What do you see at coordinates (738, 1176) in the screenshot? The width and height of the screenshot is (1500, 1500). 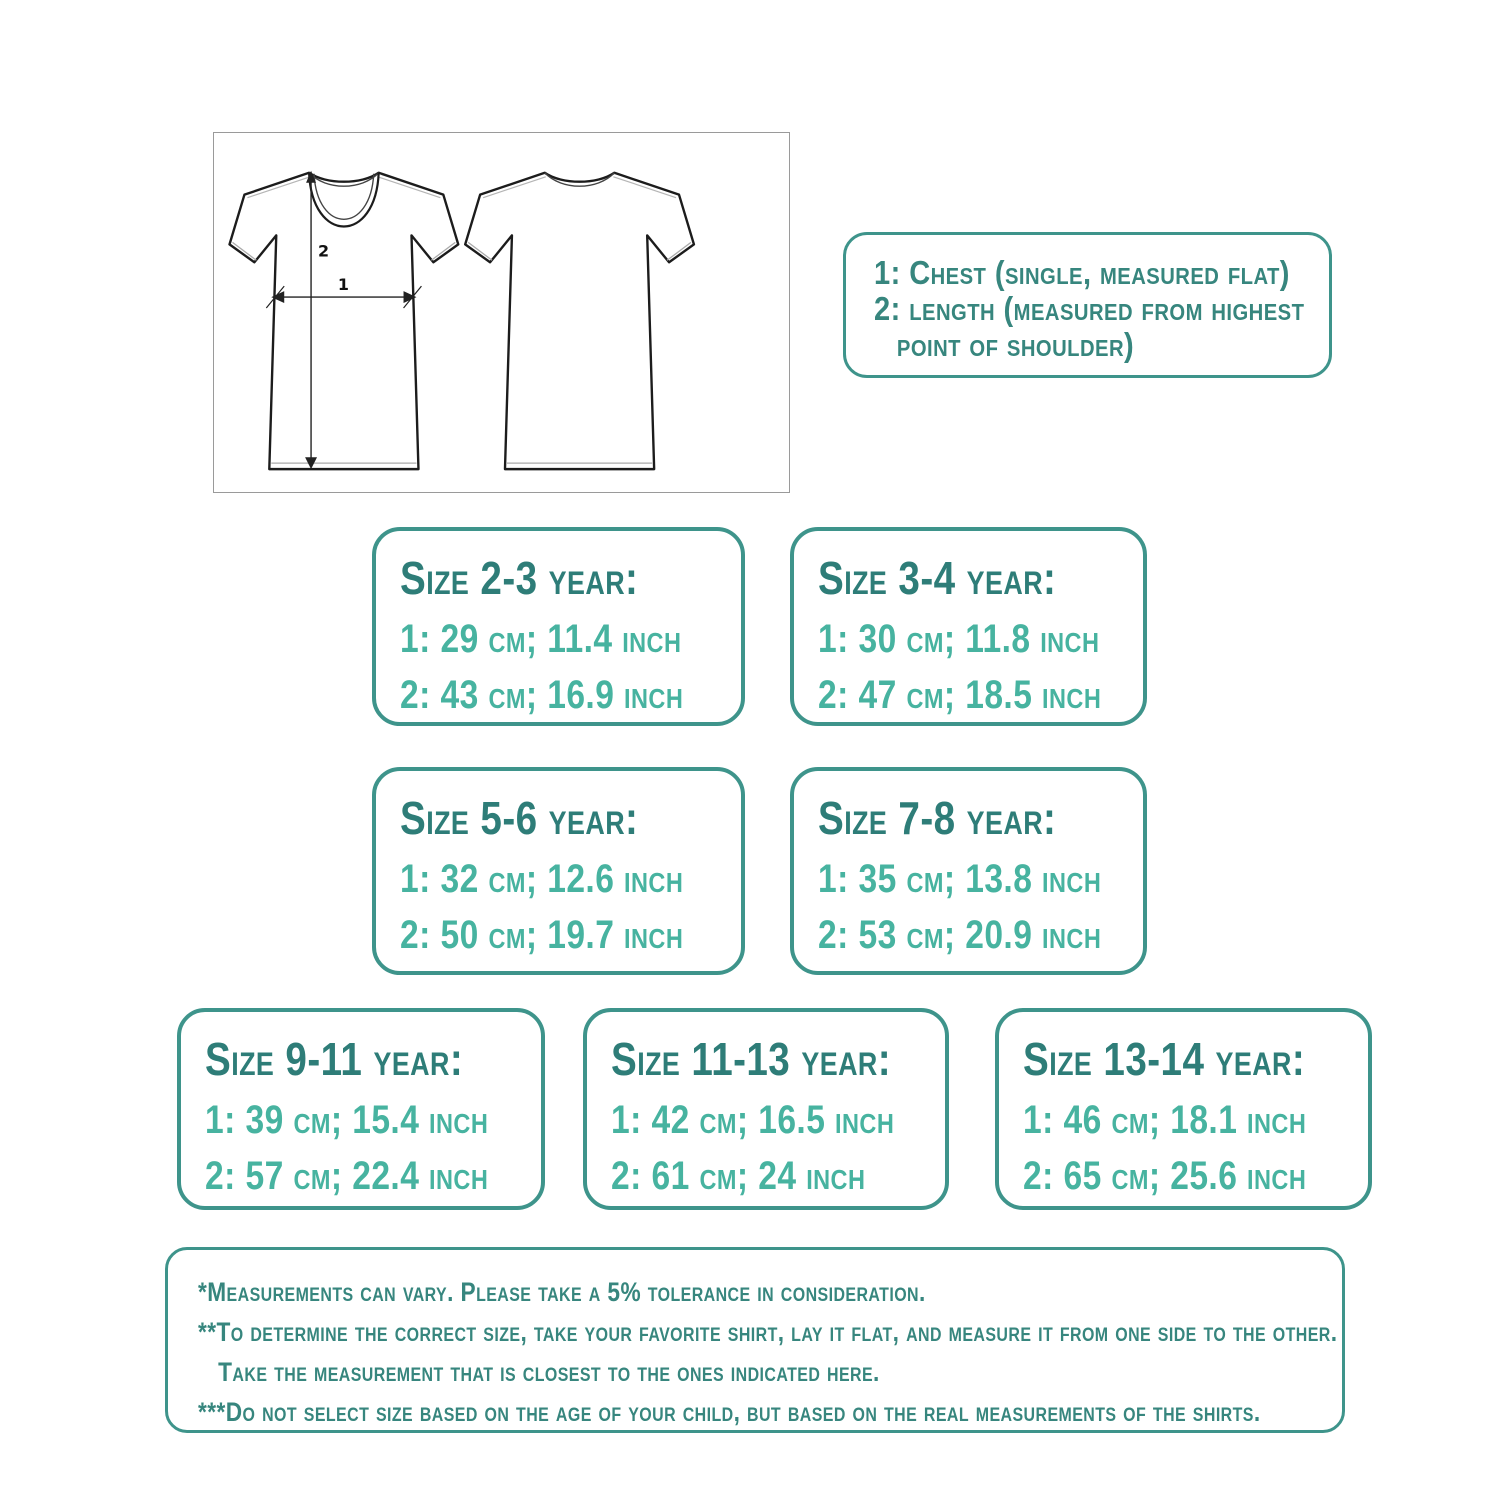 I see `size-length-value: 2: 61 cm; 24 inch` at bounding box center [738, 1176].